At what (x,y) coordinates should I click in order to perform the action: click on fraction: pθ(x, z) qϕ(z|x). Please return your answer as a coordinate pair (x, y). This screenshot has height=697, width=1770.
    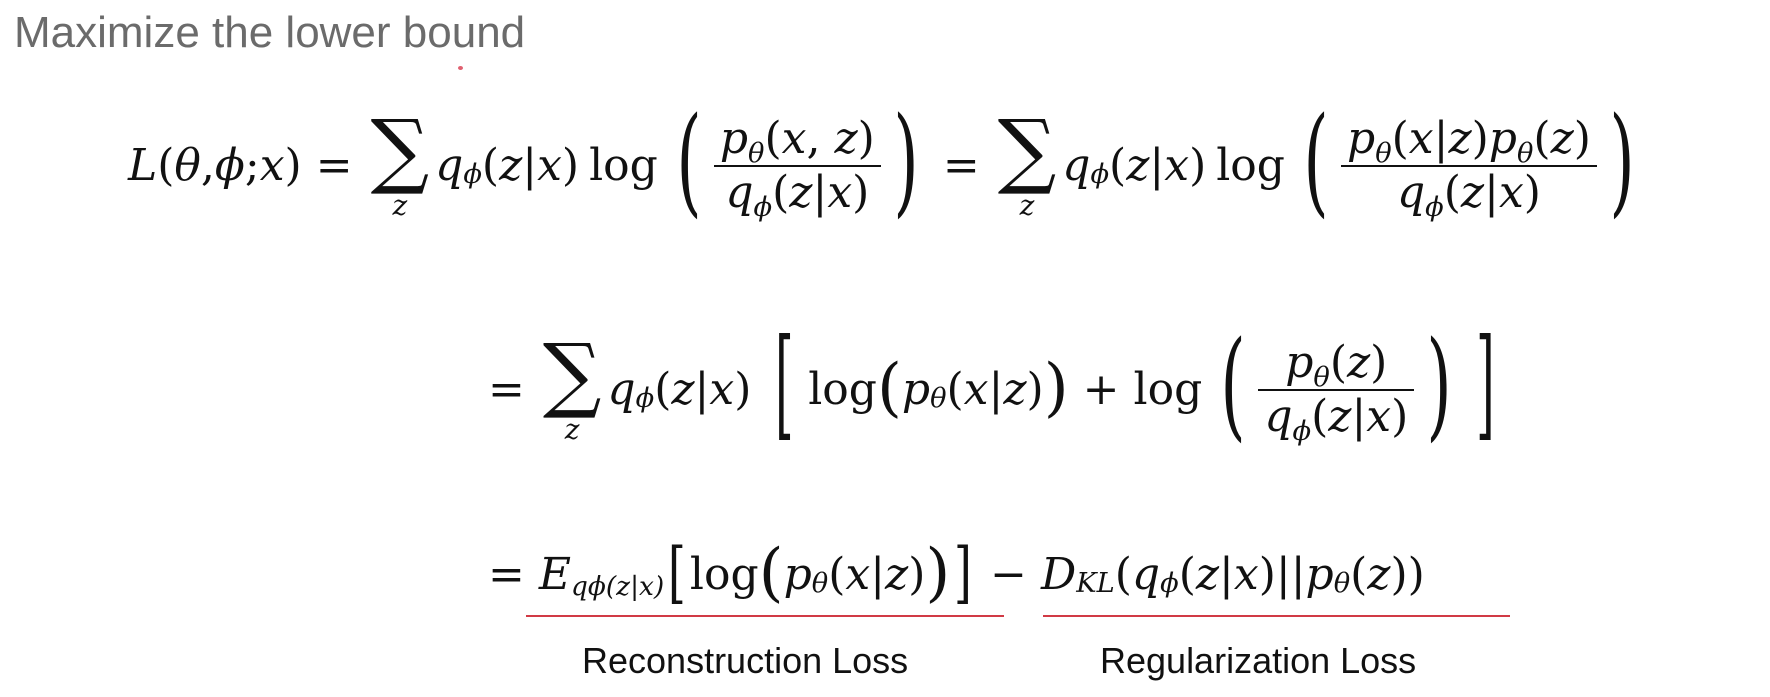
    Looking at the image, I should click on (797, 169).